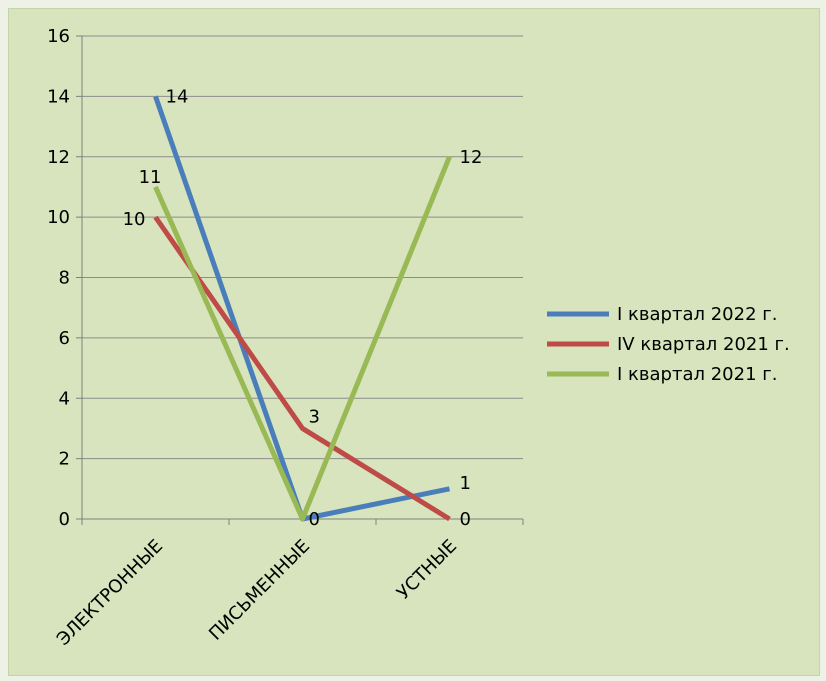 This screenshot has width=826, height=681. I want to click on y-tick-label: 4, so click(64, 398).